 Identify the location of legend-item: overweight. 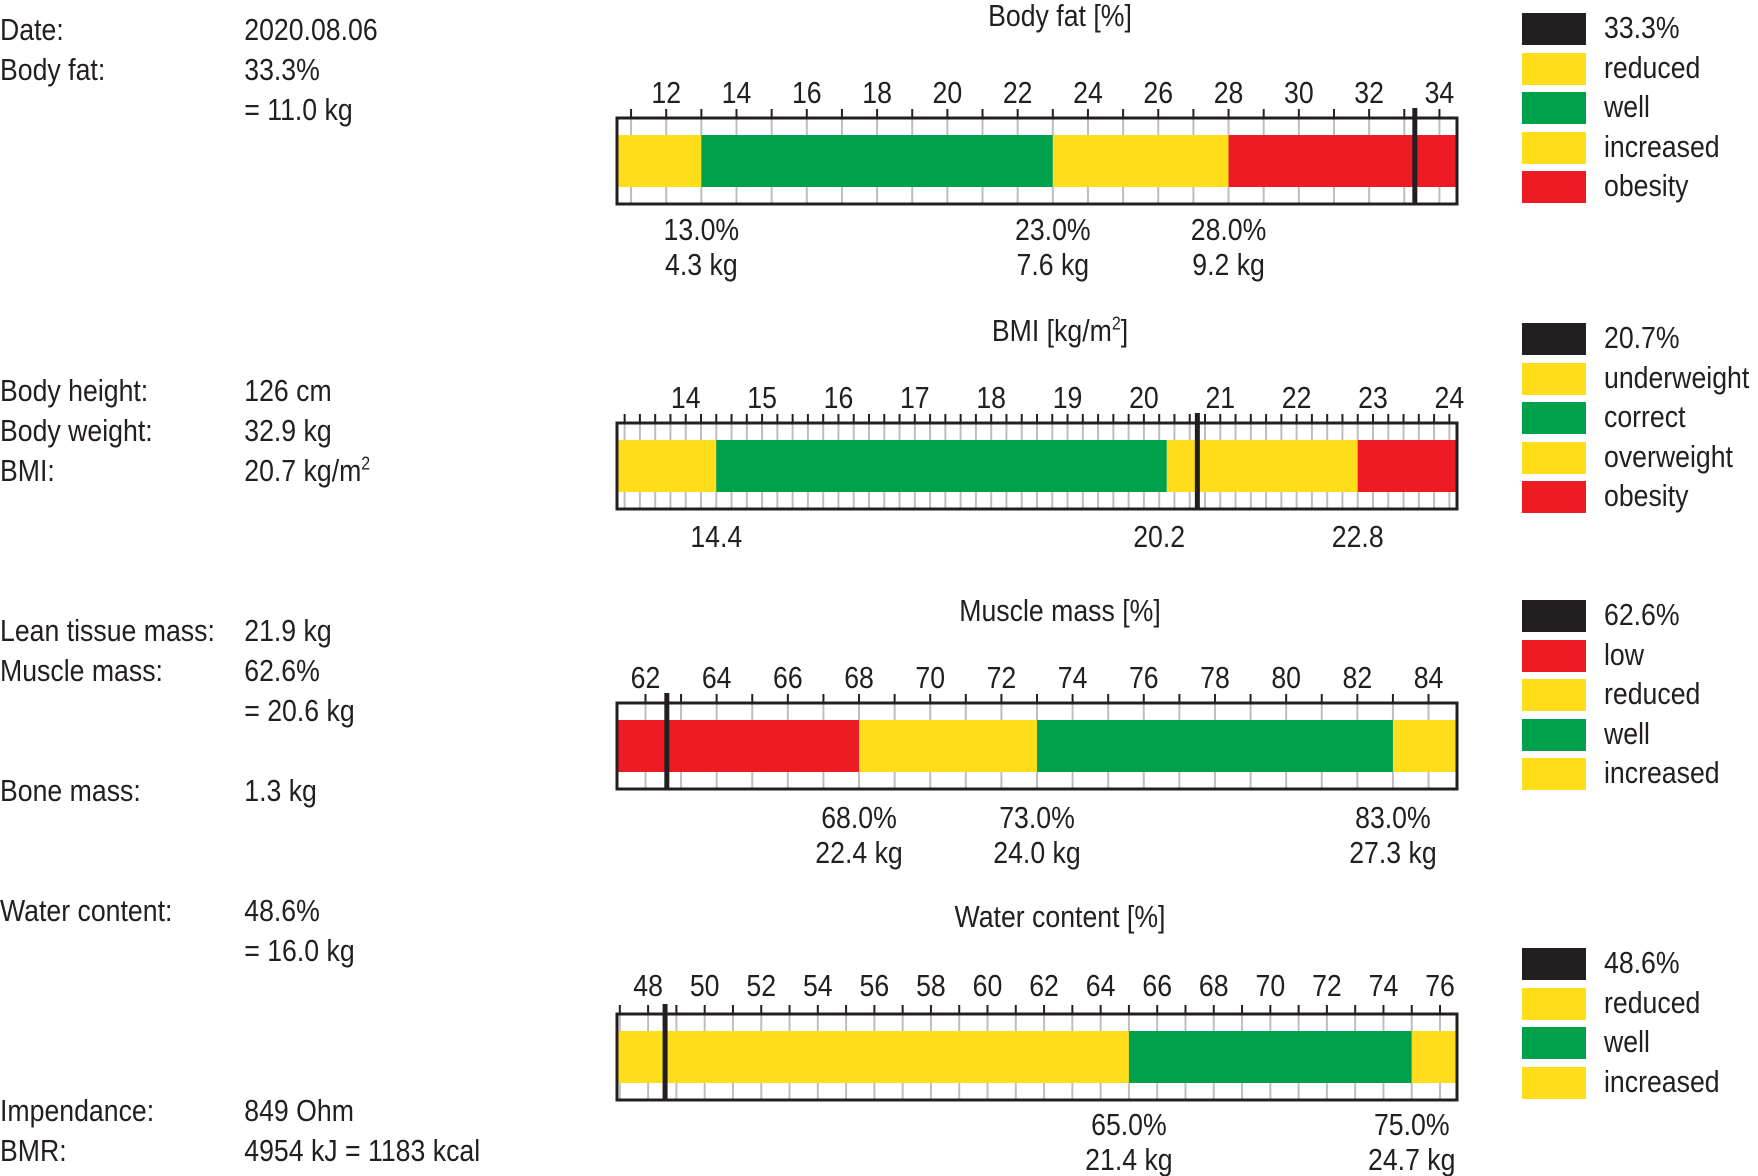
(1640, 457).